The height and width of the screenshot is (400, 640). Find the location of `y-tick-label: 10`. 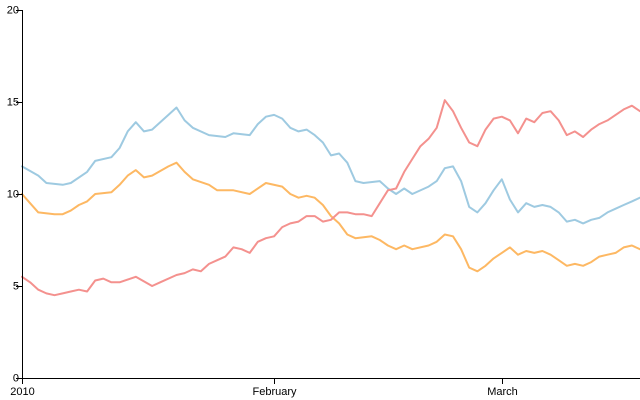

y-tick-label: 10 is located at coordinates (13, 195).